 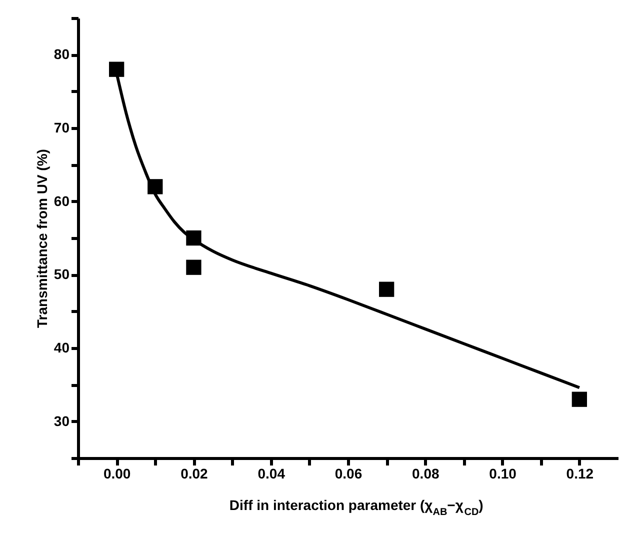 I want to click on y-axis-title: Transmittance from UV (%), so click(x=42, y=238).